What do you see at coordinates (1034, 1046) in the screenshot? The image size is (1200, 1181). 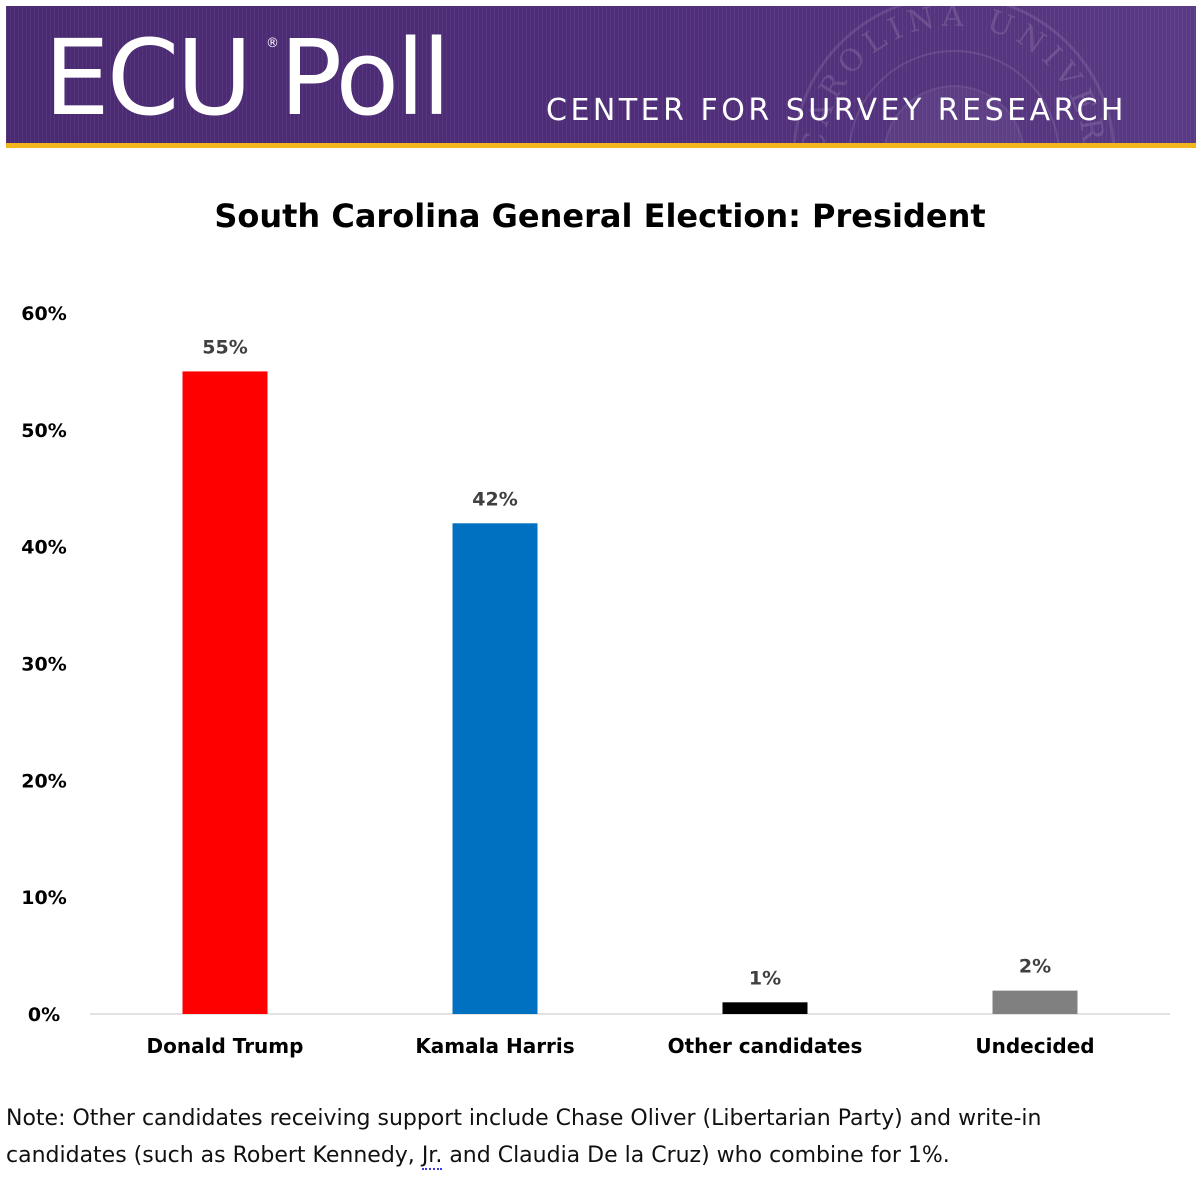 I see `x-tick-label: Undecided` at bounding box center [1034, 1046].